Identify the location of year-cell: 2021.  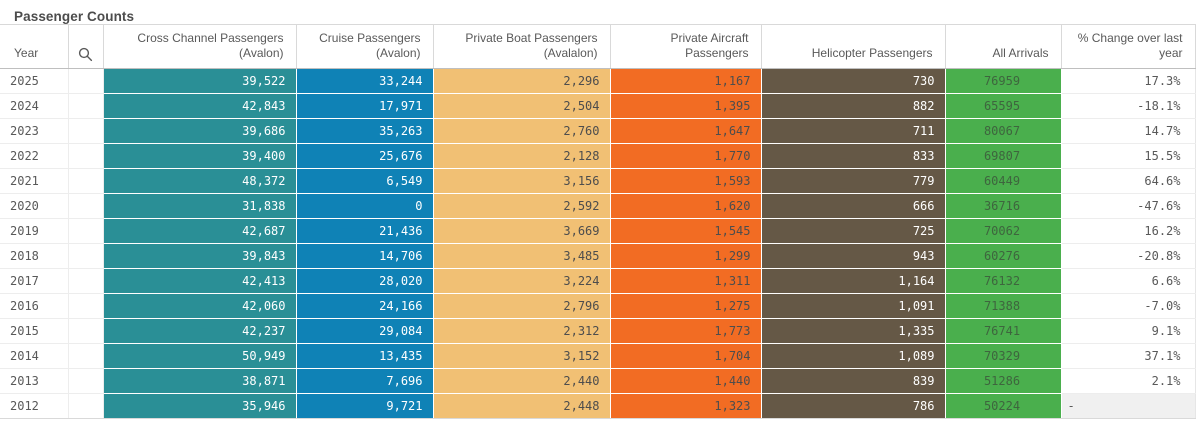
(34, 181).